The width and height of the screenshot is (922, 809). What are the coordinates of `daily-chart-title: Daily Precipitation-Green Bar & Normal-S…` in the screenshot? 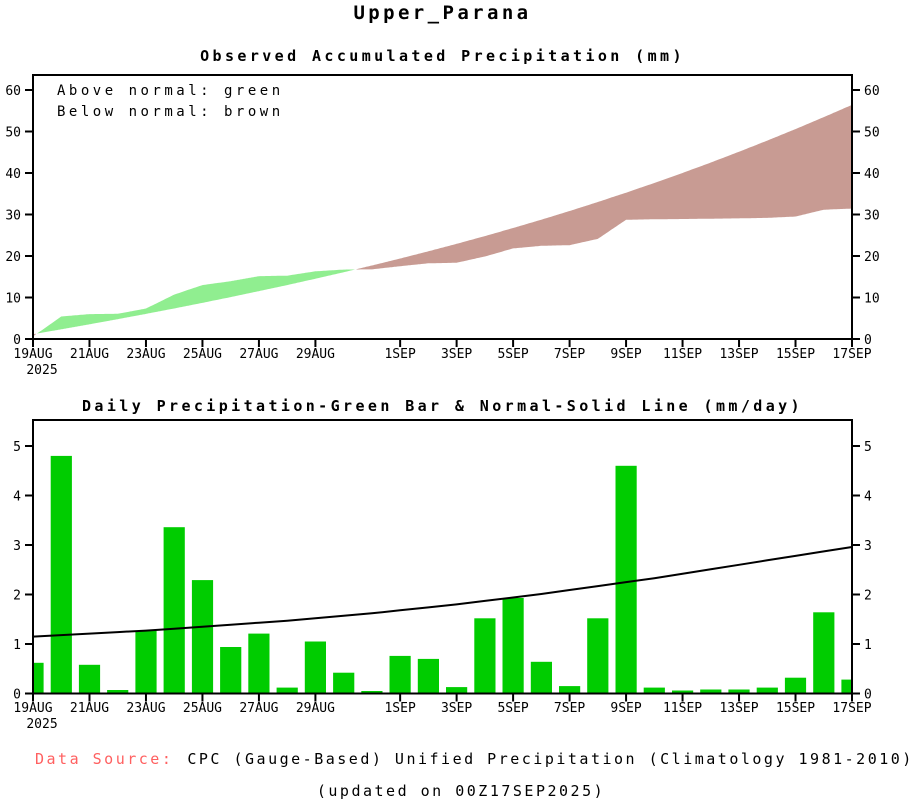 It's located at (442, 406).